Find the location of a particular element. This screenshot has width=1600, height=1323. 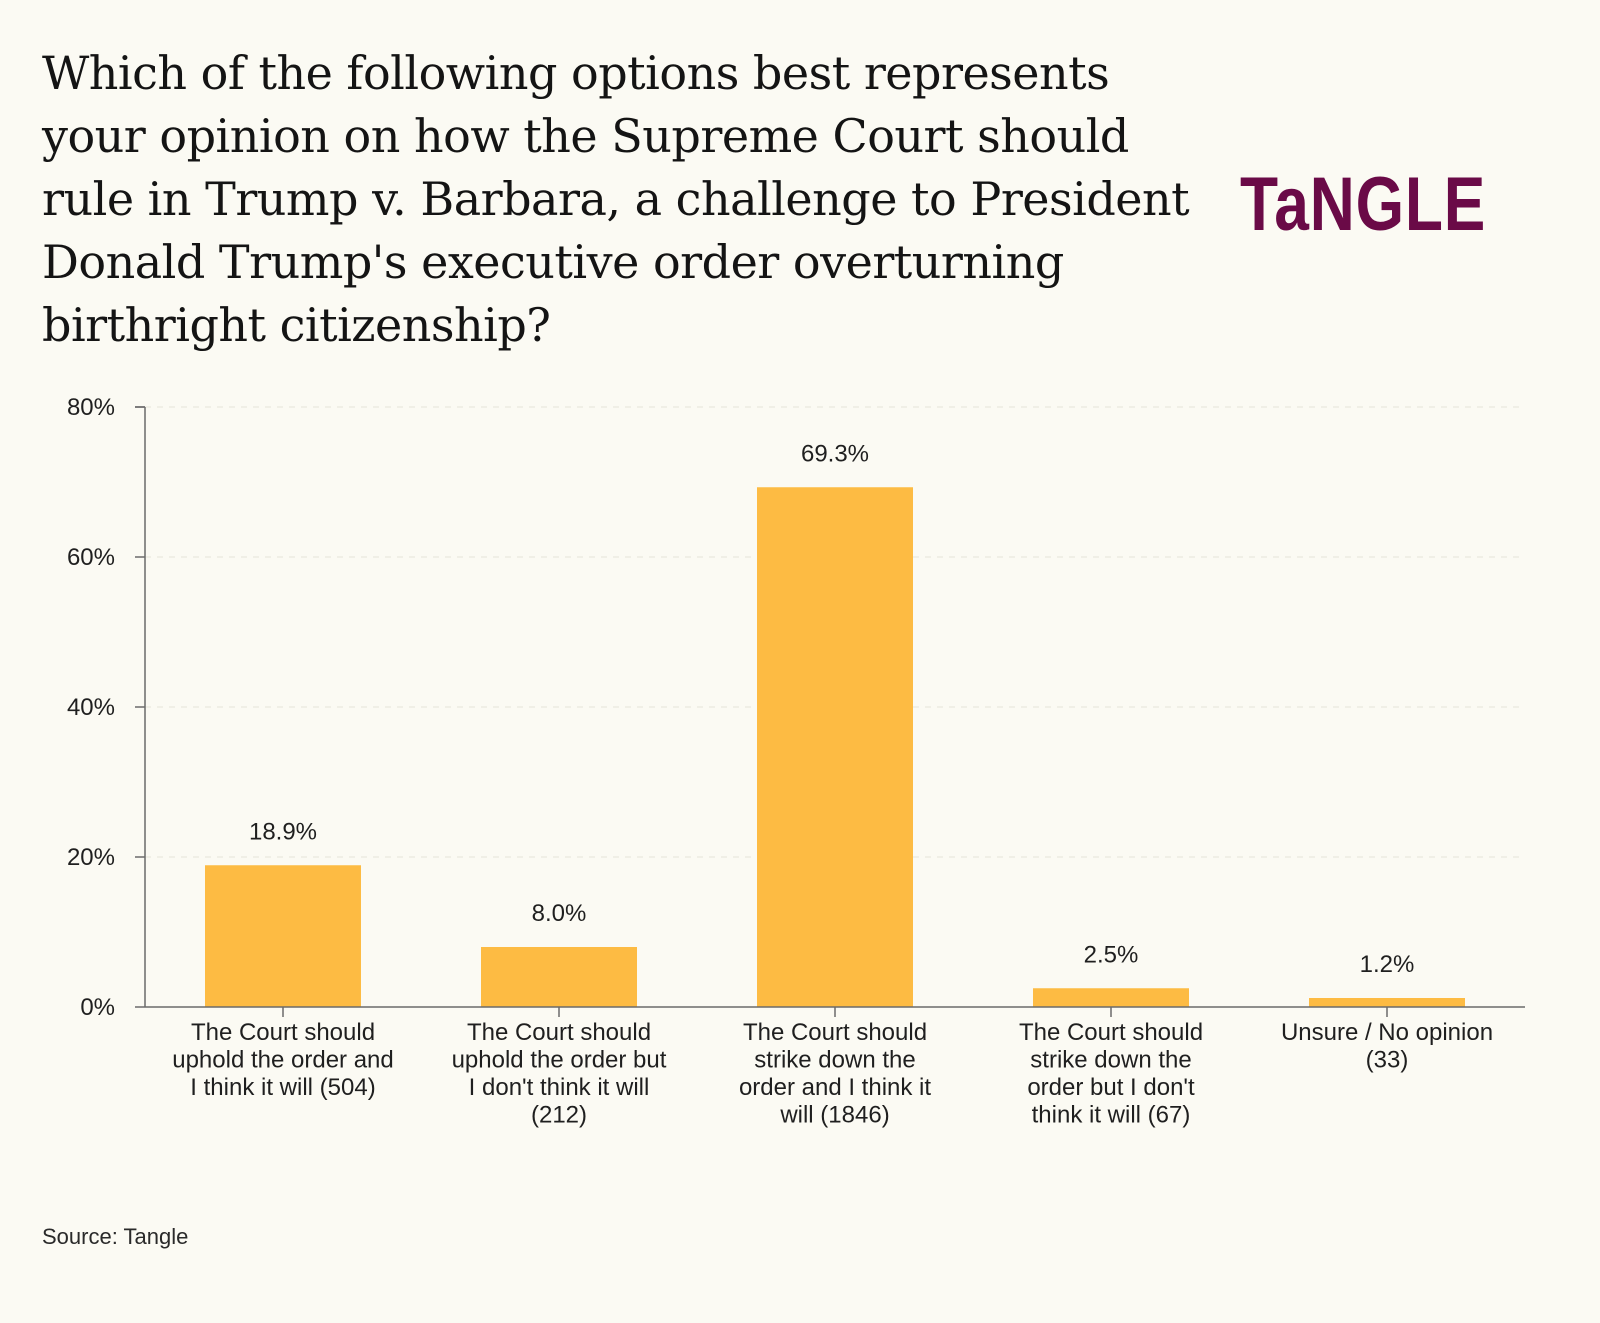

y-tick-label: 80% is located at coordinates (91, 407).